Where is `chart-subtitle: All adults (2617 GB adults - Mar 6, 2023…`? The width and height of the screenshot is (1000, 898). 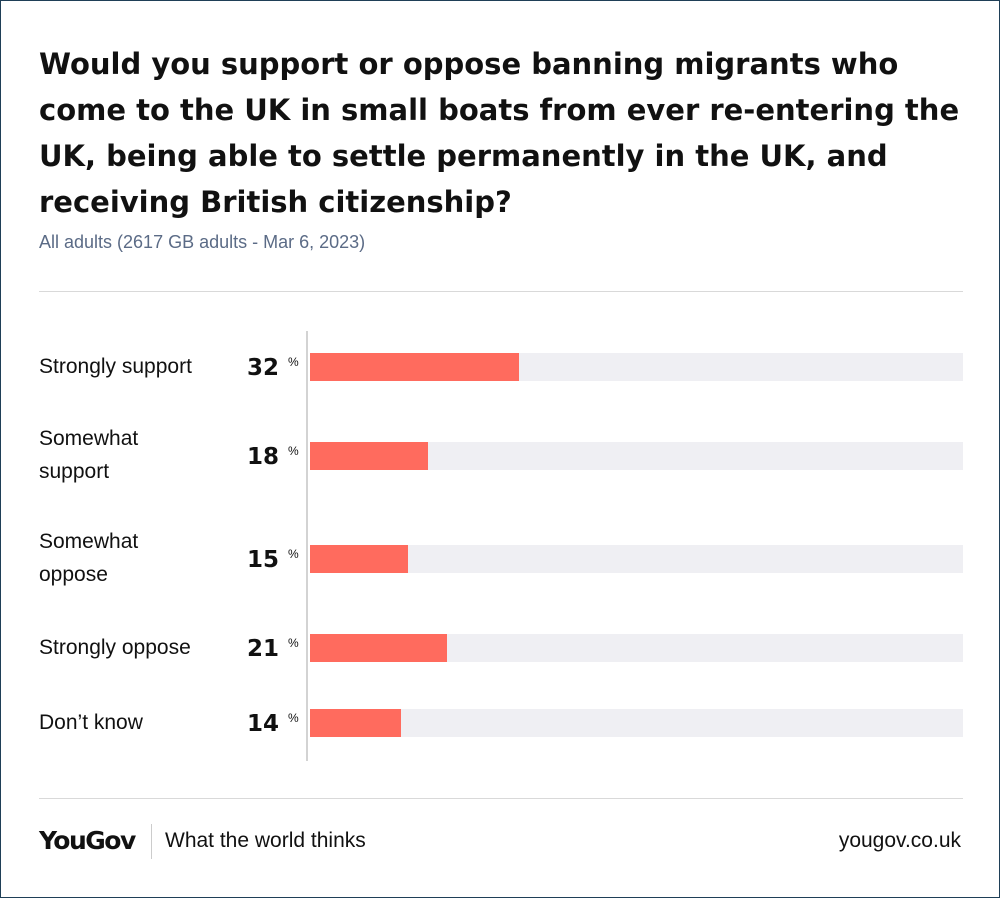
chart-subtitle: All adults (2617 GB adults - Mar 6, 2023… is located at coordinates (202, 242).